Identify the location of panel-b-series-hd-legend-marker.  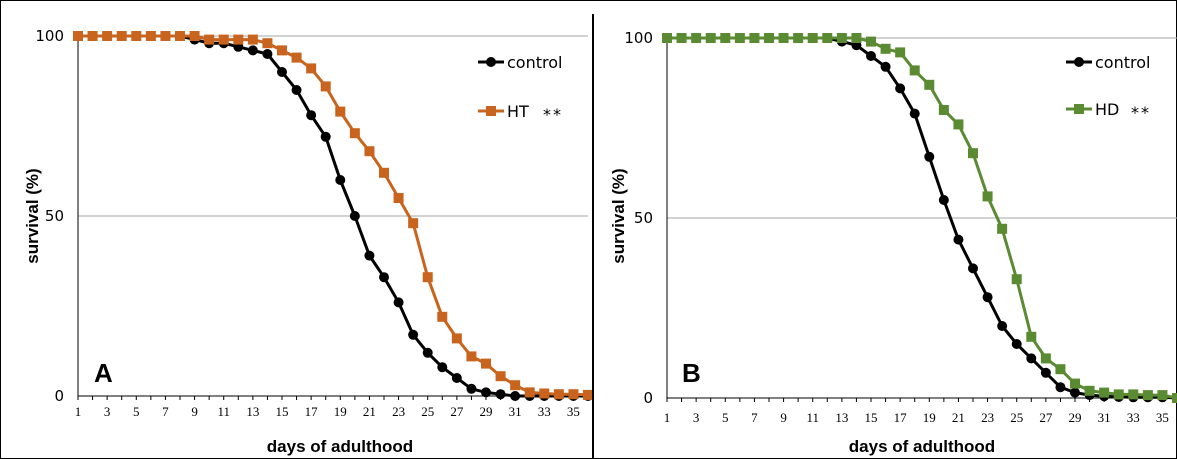
(1079, 109).